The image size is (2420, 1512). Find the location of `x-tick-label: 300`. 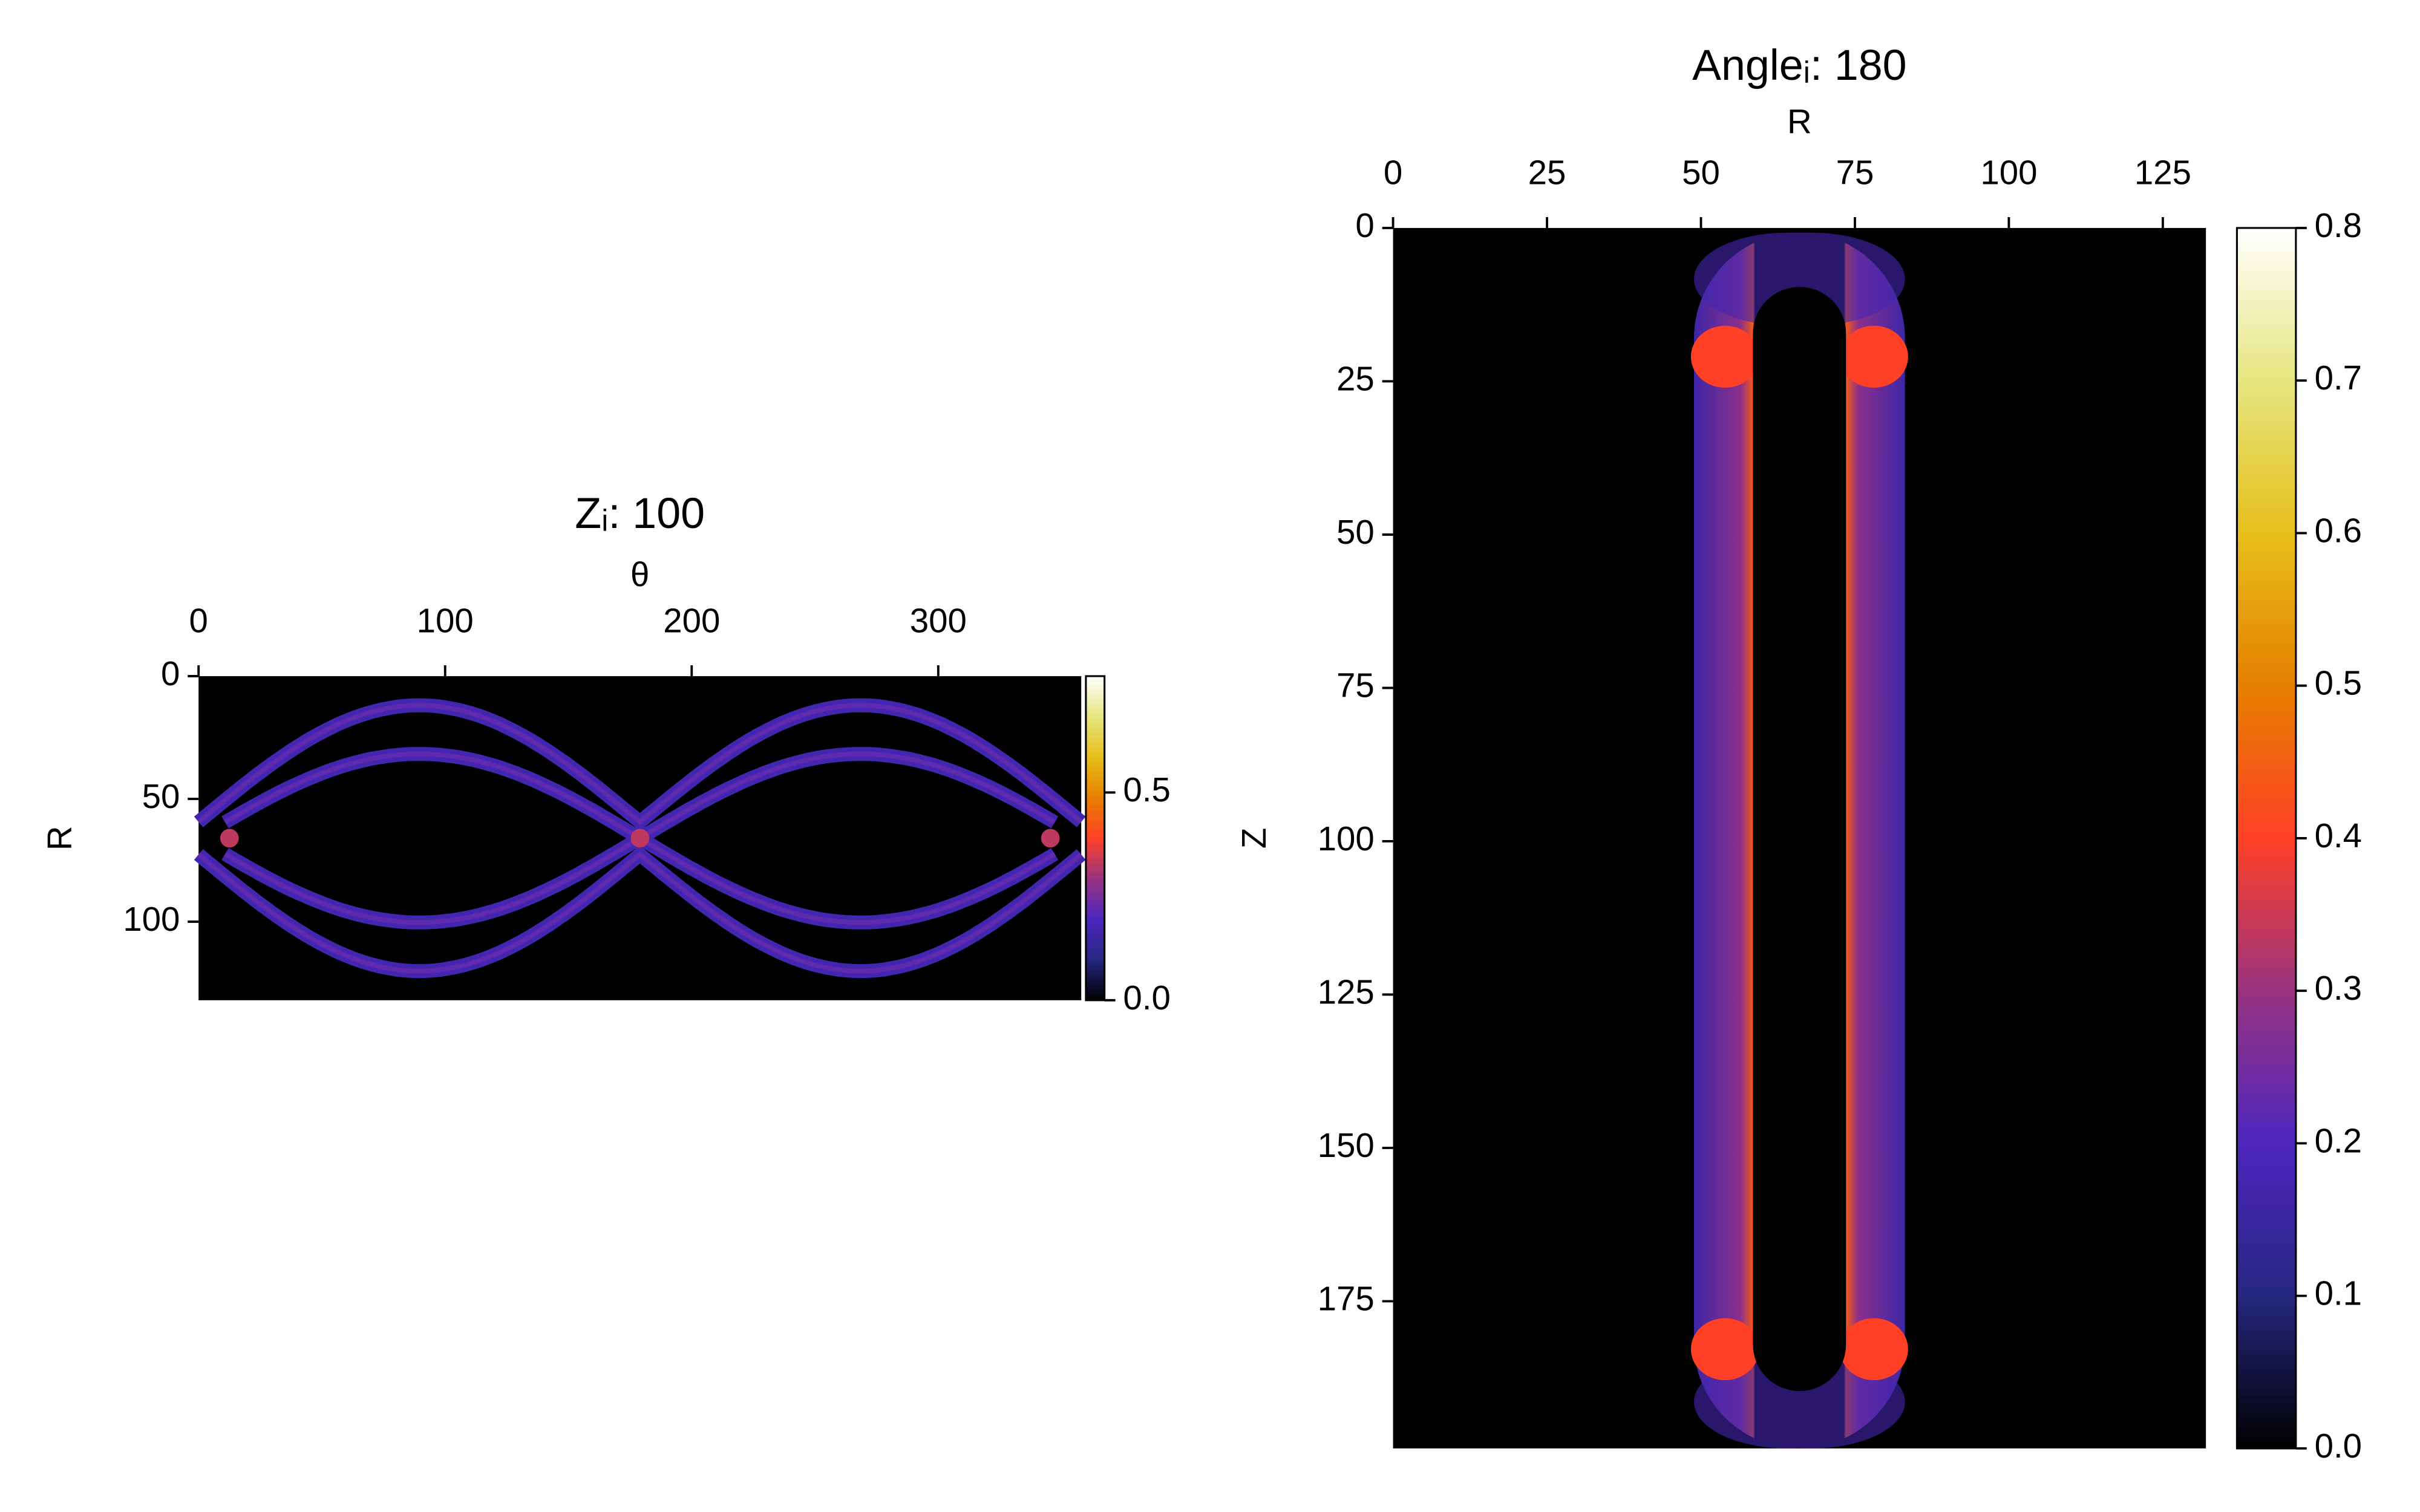

x-tick-label: 300 is located at coordinates (938, 621).